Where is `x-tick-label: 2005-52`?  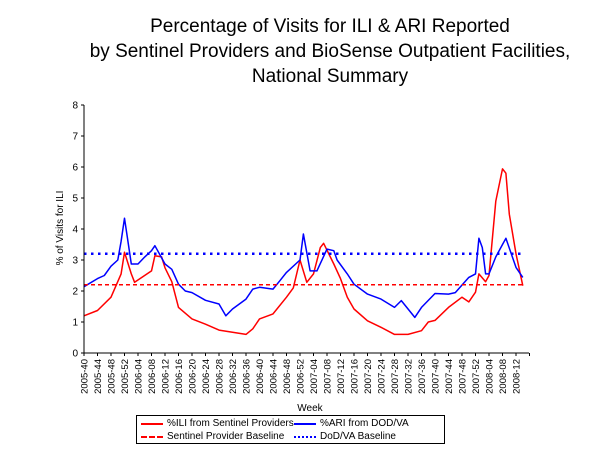
x-tick-label: 2005-52 is located at coordinates (125, 376).